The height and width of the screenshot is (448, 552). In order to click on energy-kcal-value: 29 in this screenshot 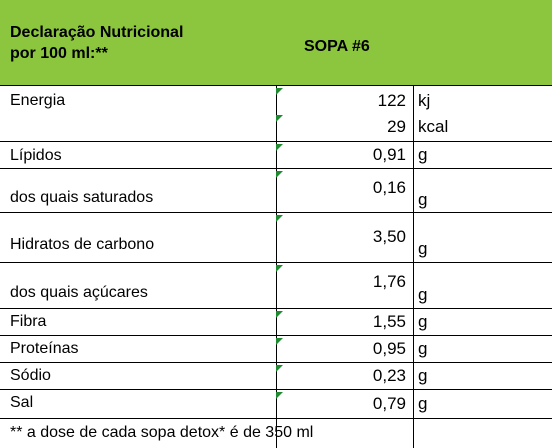, I will do `click(396, 126)`.